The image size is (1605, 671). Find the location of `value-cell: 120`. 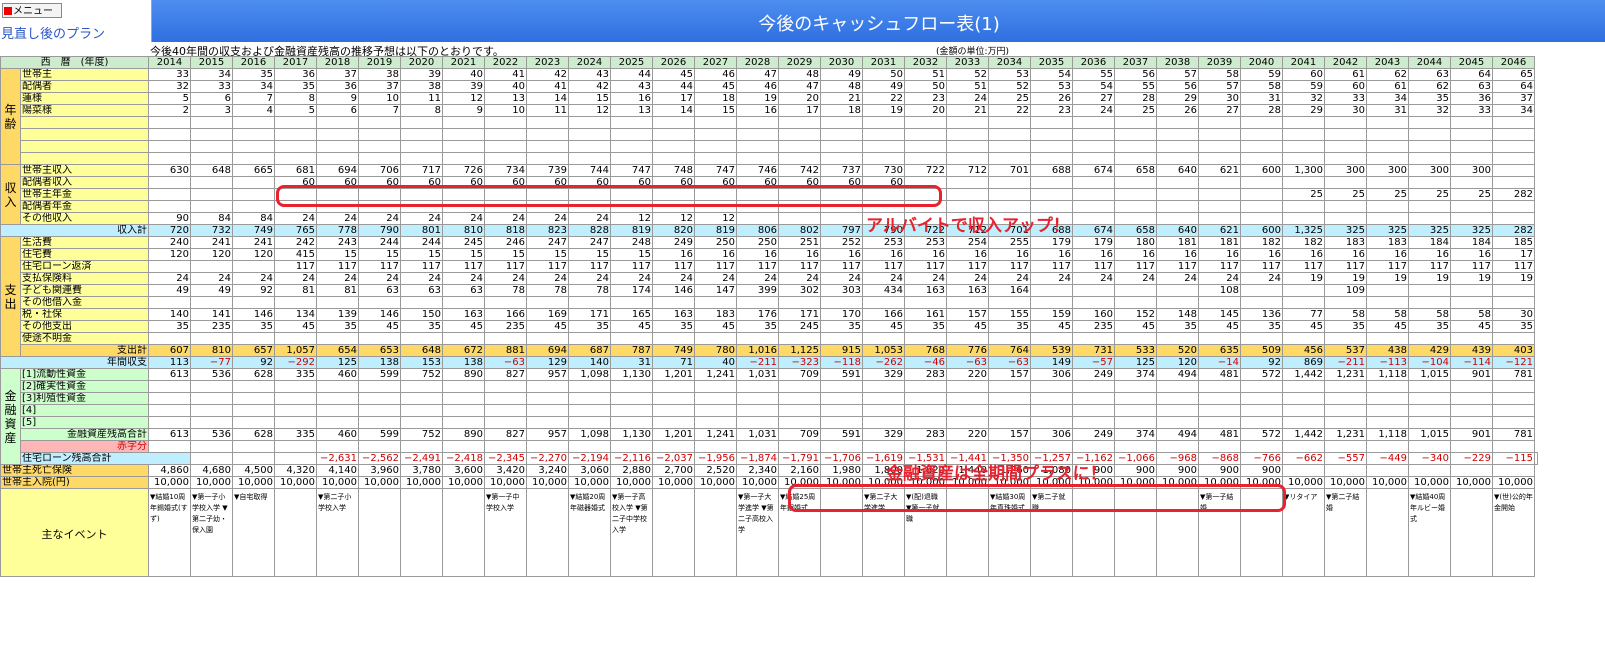

value-cell: 120 is located at coordinates (169, 254).